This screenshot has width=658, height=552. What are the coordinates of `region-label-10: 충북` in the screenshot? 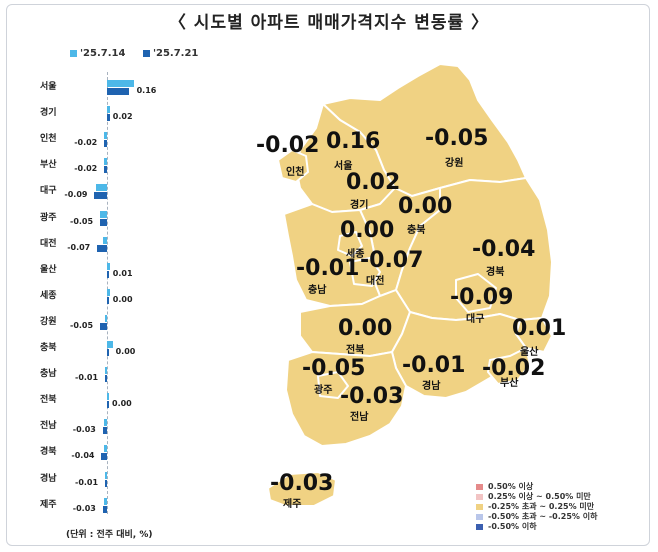 It's located at (48, 348).